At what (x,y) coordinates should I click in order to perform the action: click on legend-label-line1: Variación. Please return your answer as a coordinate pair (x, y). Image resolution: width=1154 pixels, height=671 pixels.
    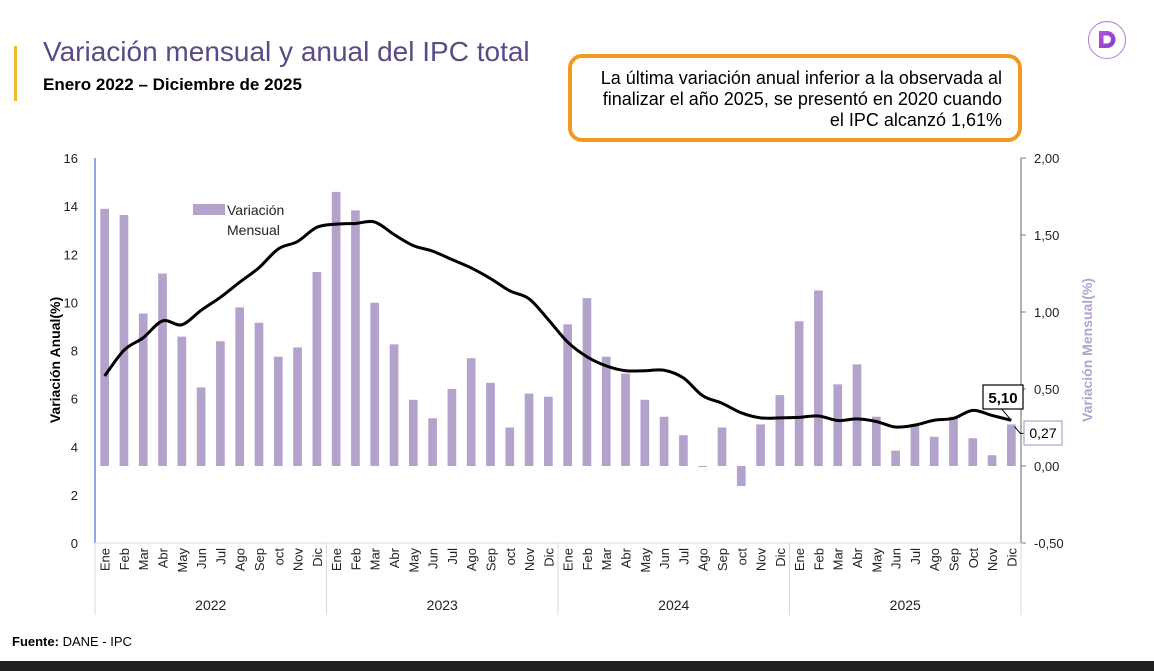
    Looking at the image, I should click on (255, 210).